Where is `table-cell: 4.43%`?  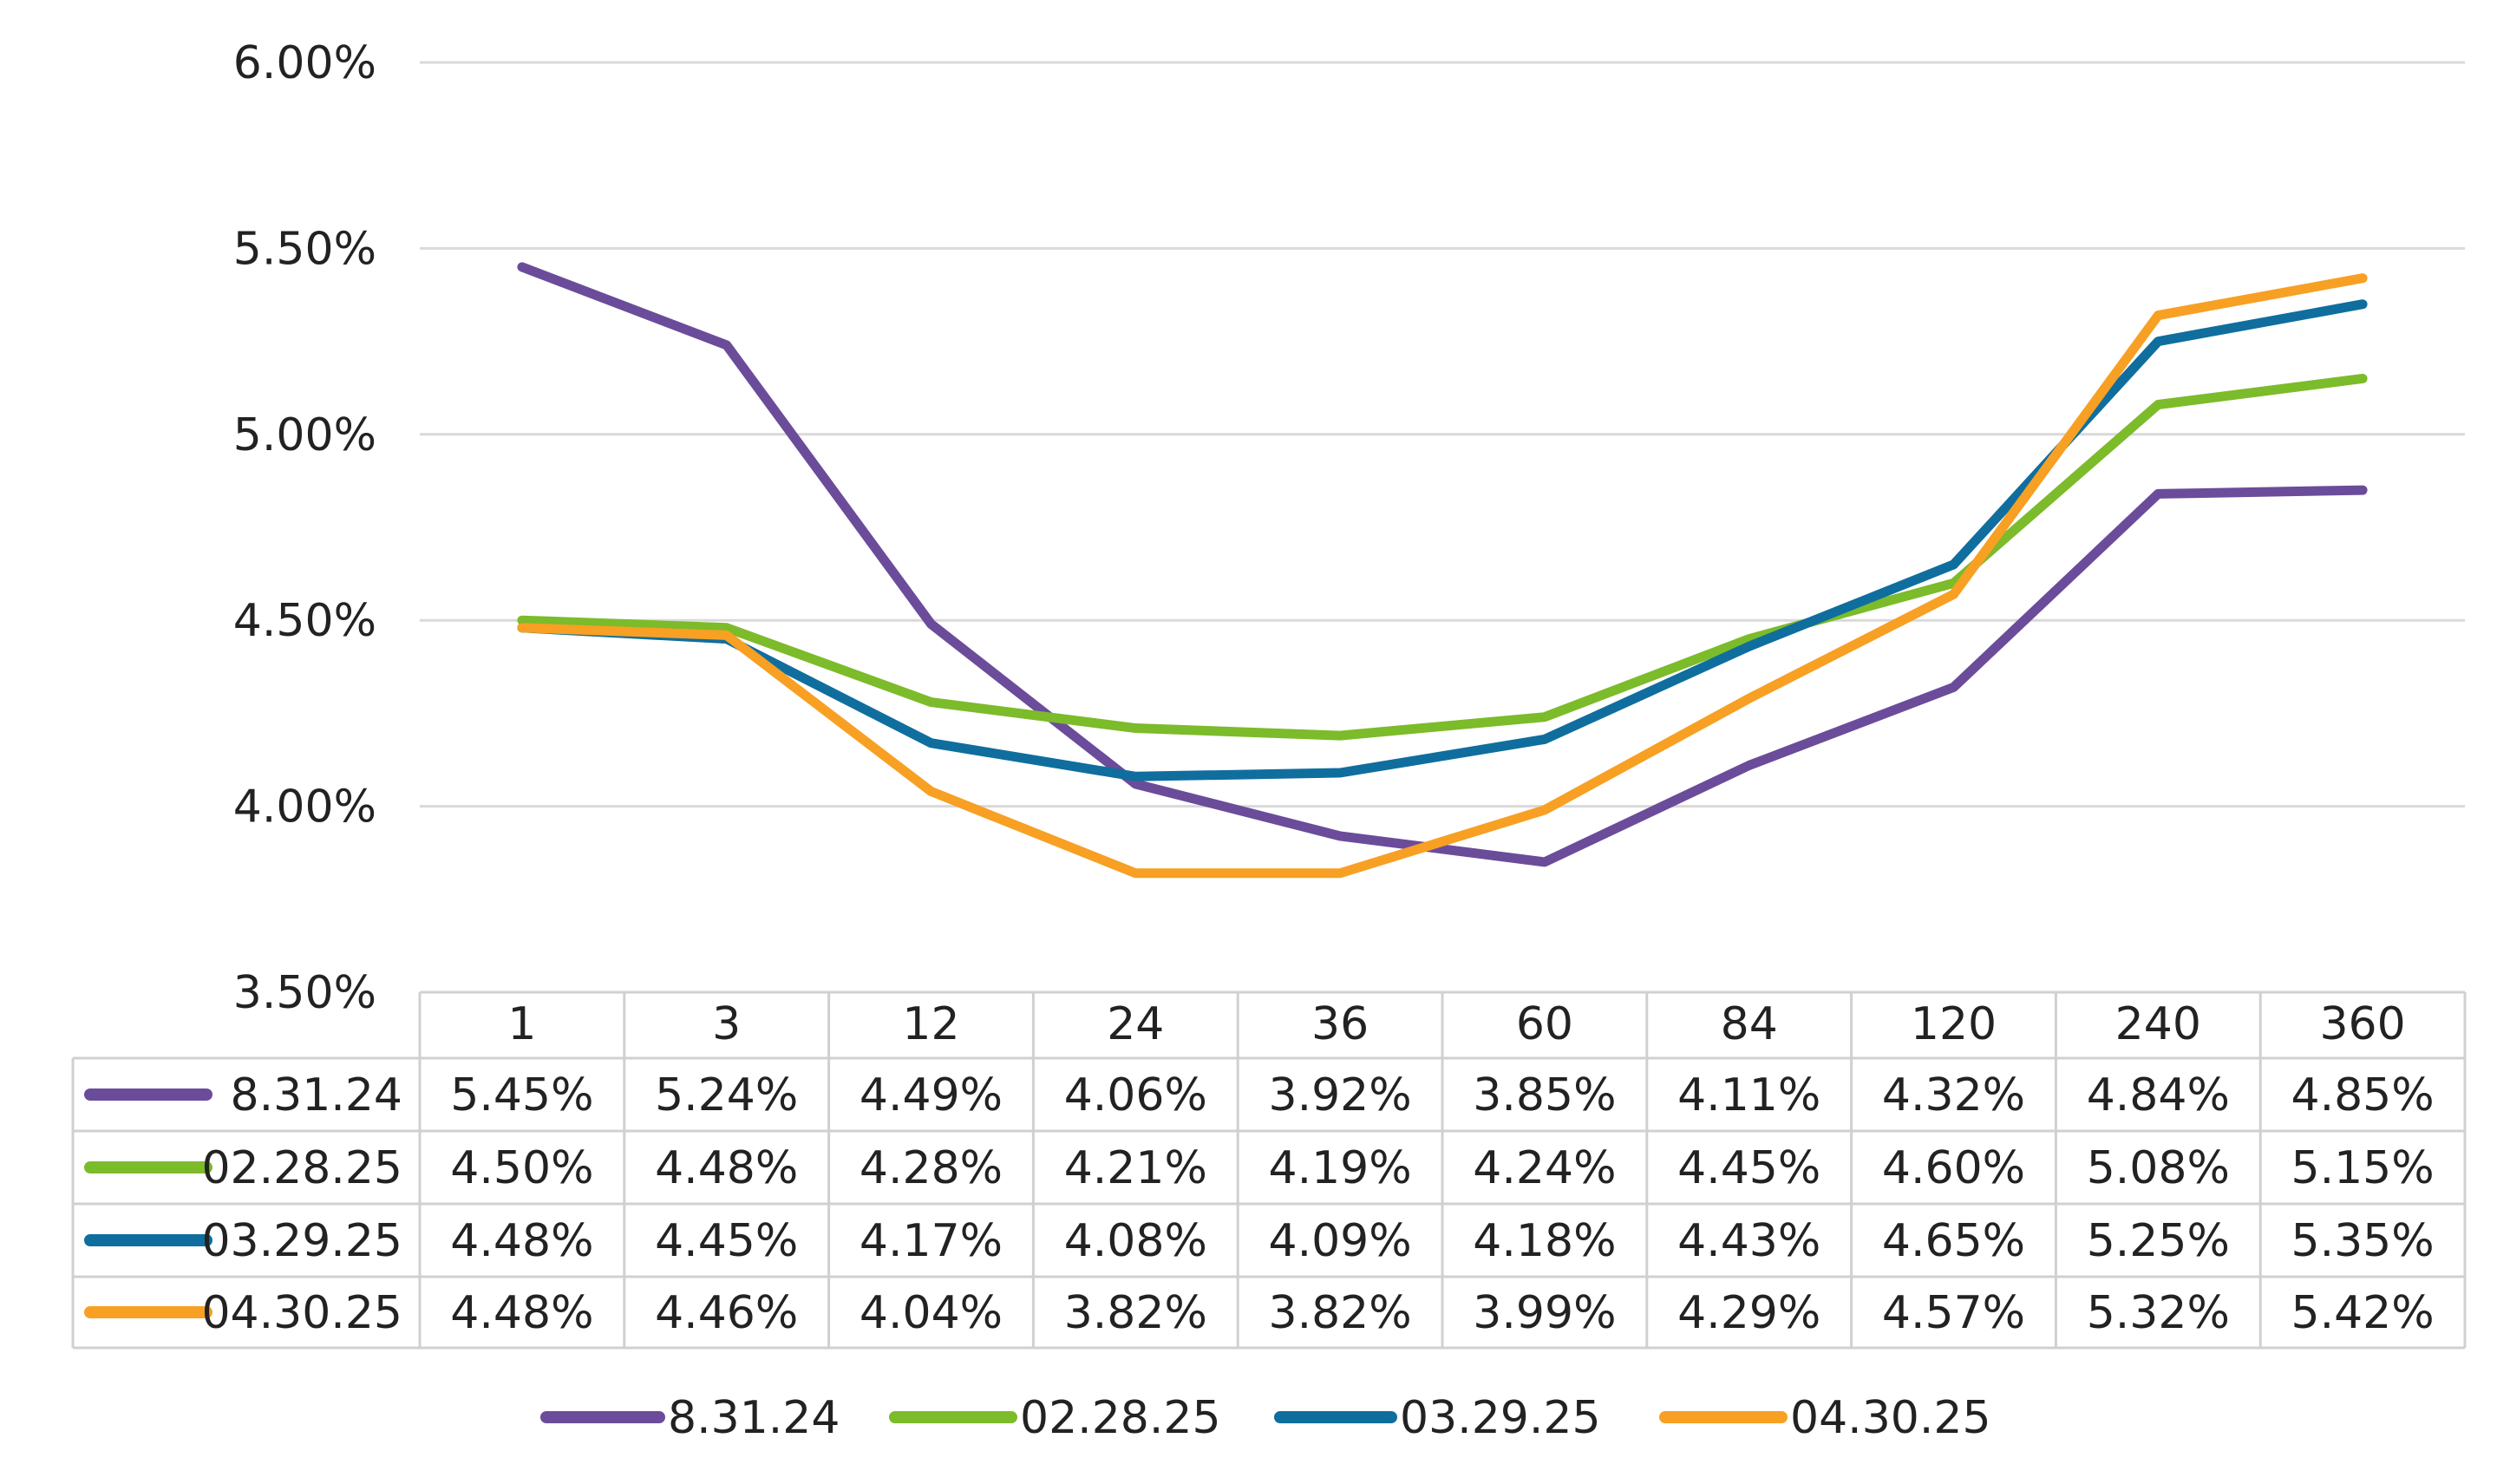
table-cell: 4.43% is located at coordinates (1748, 1241).